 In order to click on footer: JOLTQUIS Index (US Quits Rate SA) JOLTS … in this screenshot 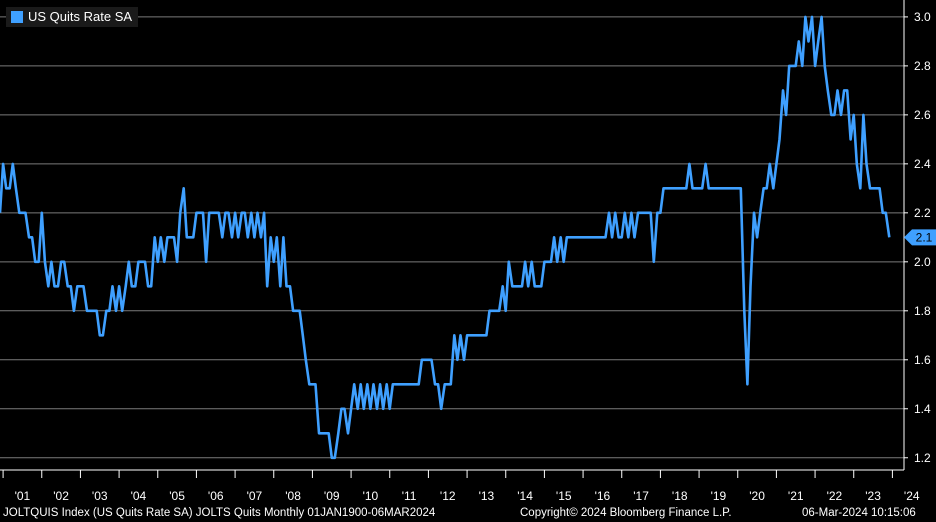, I will do `click(468, 514)`.